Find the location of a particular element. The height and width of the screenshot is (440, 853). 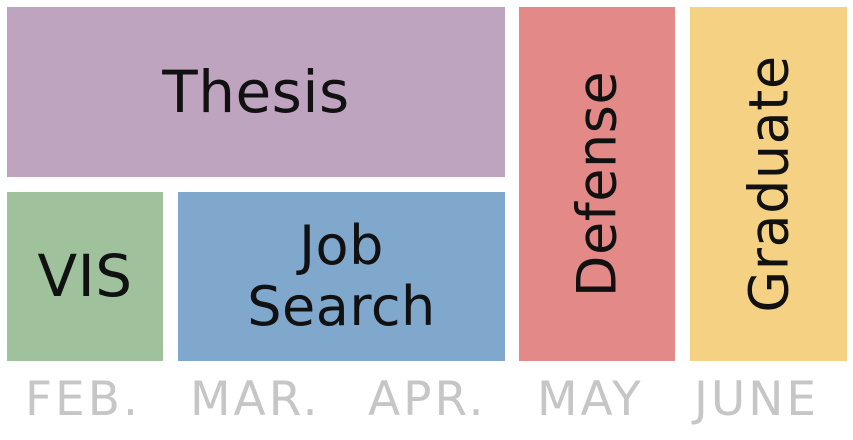

job-search-label-line1: Job is located at coordinates (341, 246).